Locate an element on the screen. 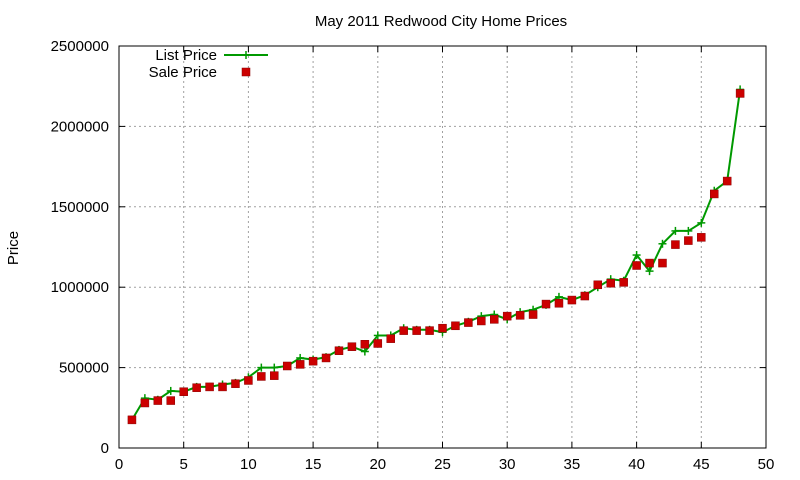 This screenshot has height=480, width=800. legend-cross is located at coordinates (246, 55).